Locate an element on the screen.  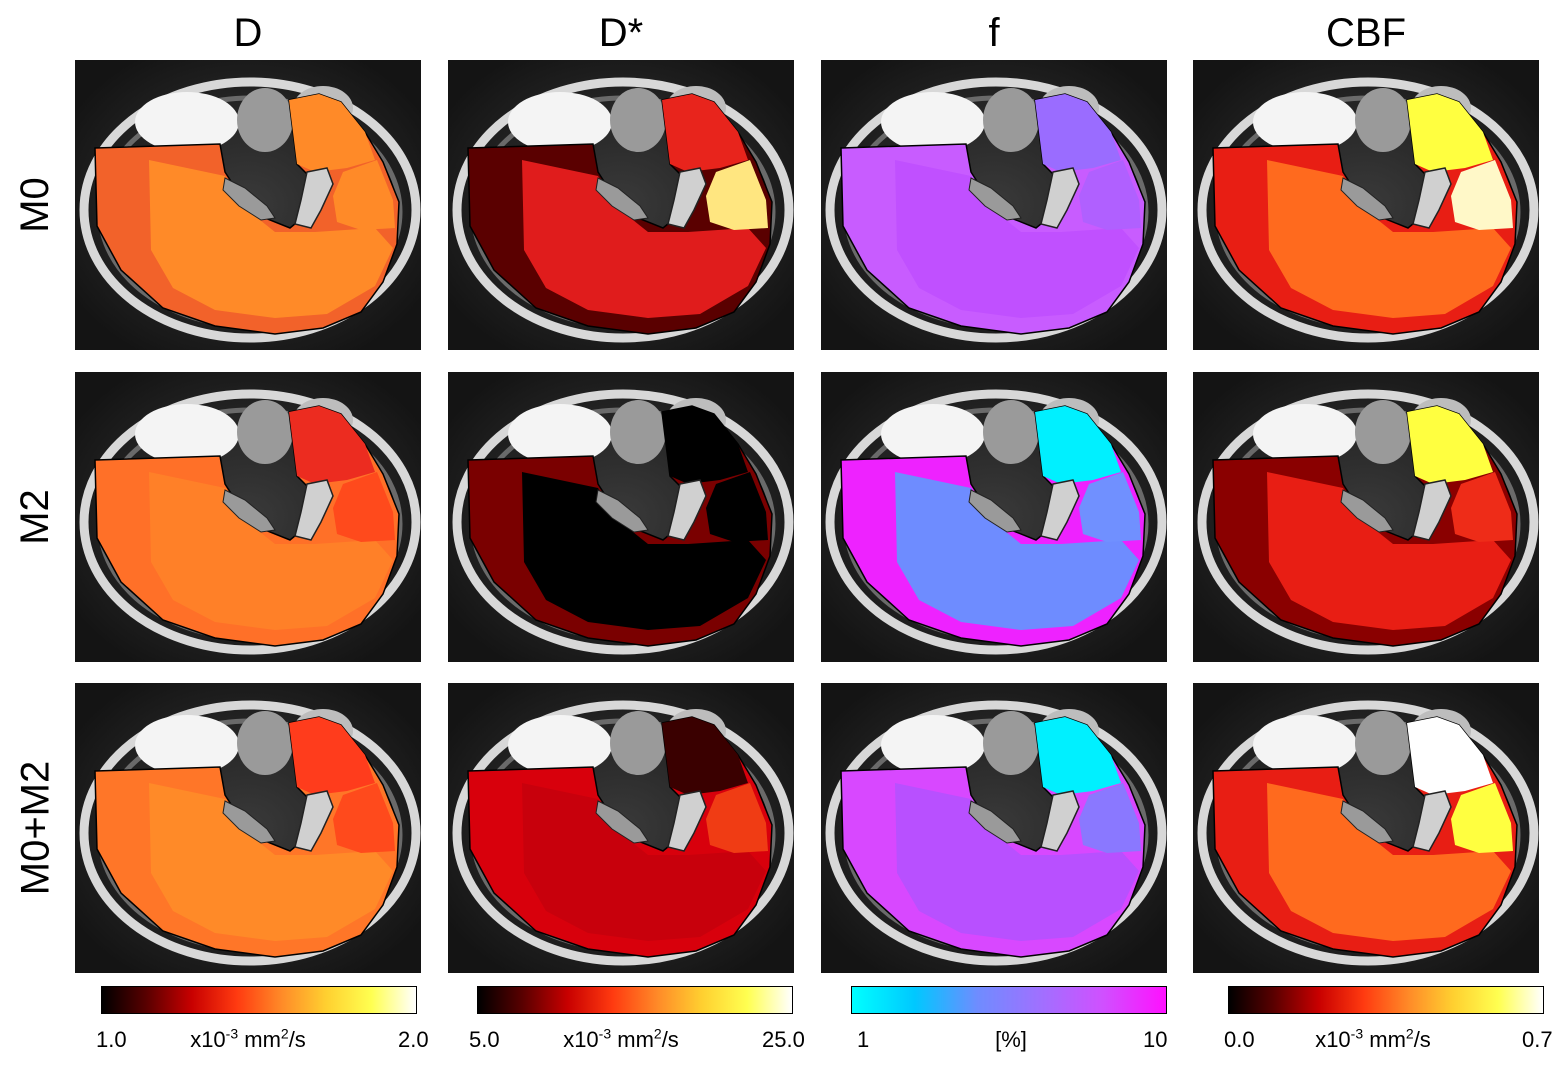
colorbar-f-max: 10 is located at coordinates (1155, 1039).